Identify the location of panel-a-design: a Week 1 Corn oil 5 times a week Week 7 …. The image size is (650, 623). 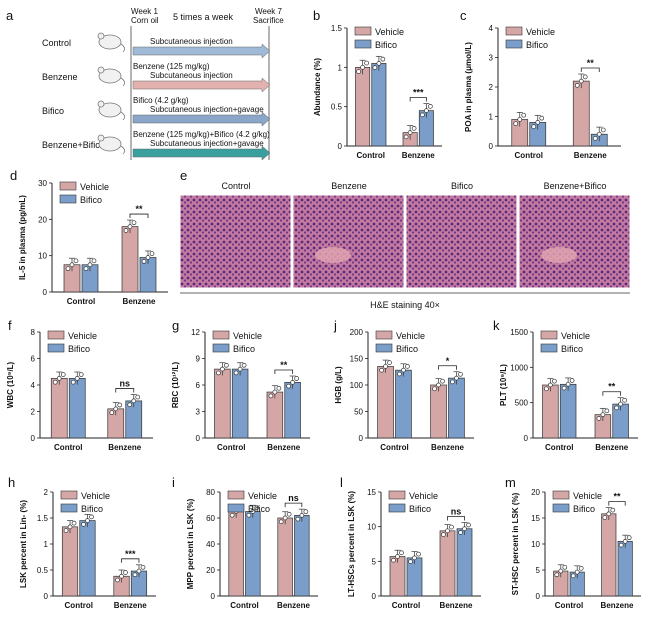
(145, 84).